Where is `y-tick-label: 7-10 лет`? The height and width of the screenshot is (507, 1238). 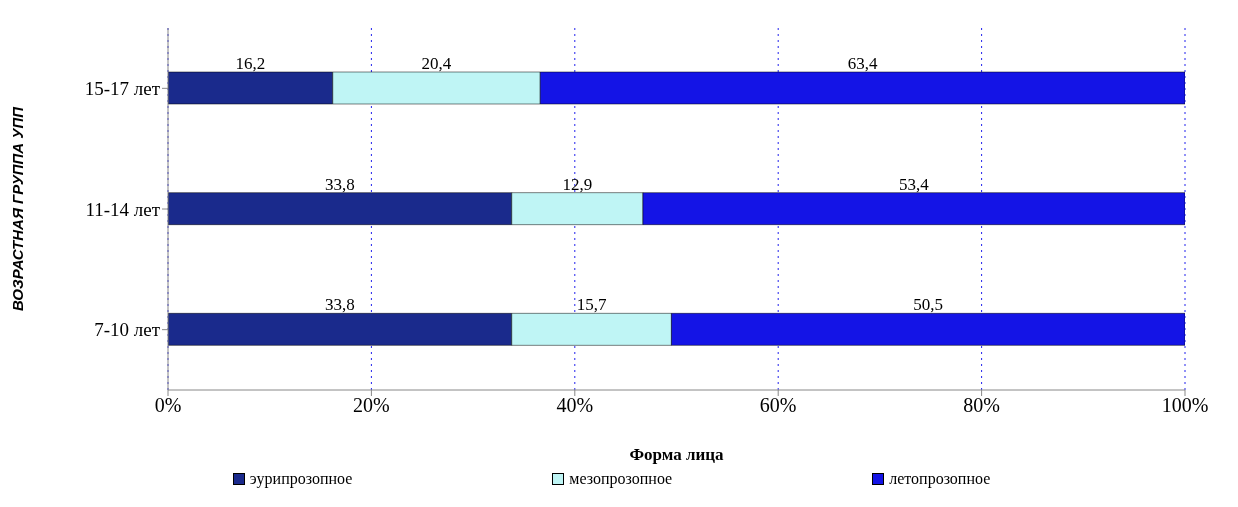
y-tick-label: 7-10 лет is located at coordinates (127, 330).